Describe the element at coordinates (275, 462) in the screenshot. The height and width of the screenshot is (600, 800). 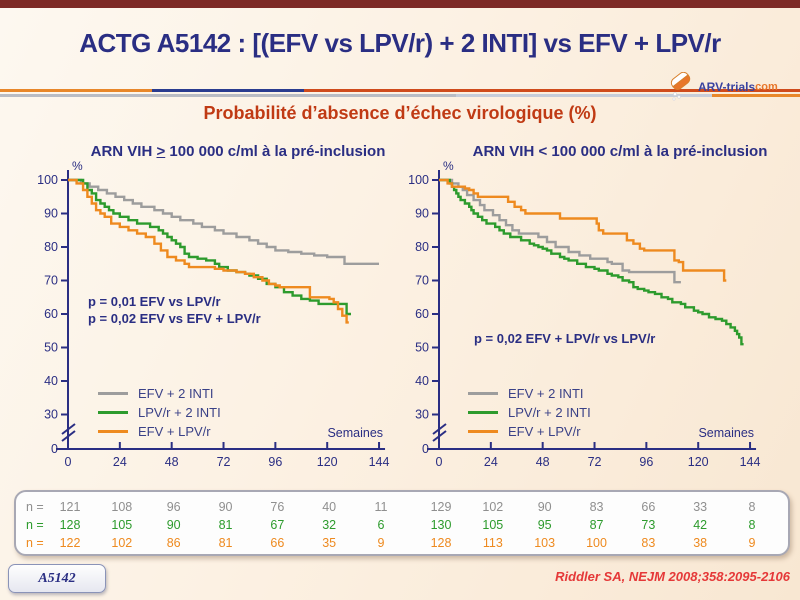
I see `svg-text: 96` at that location.